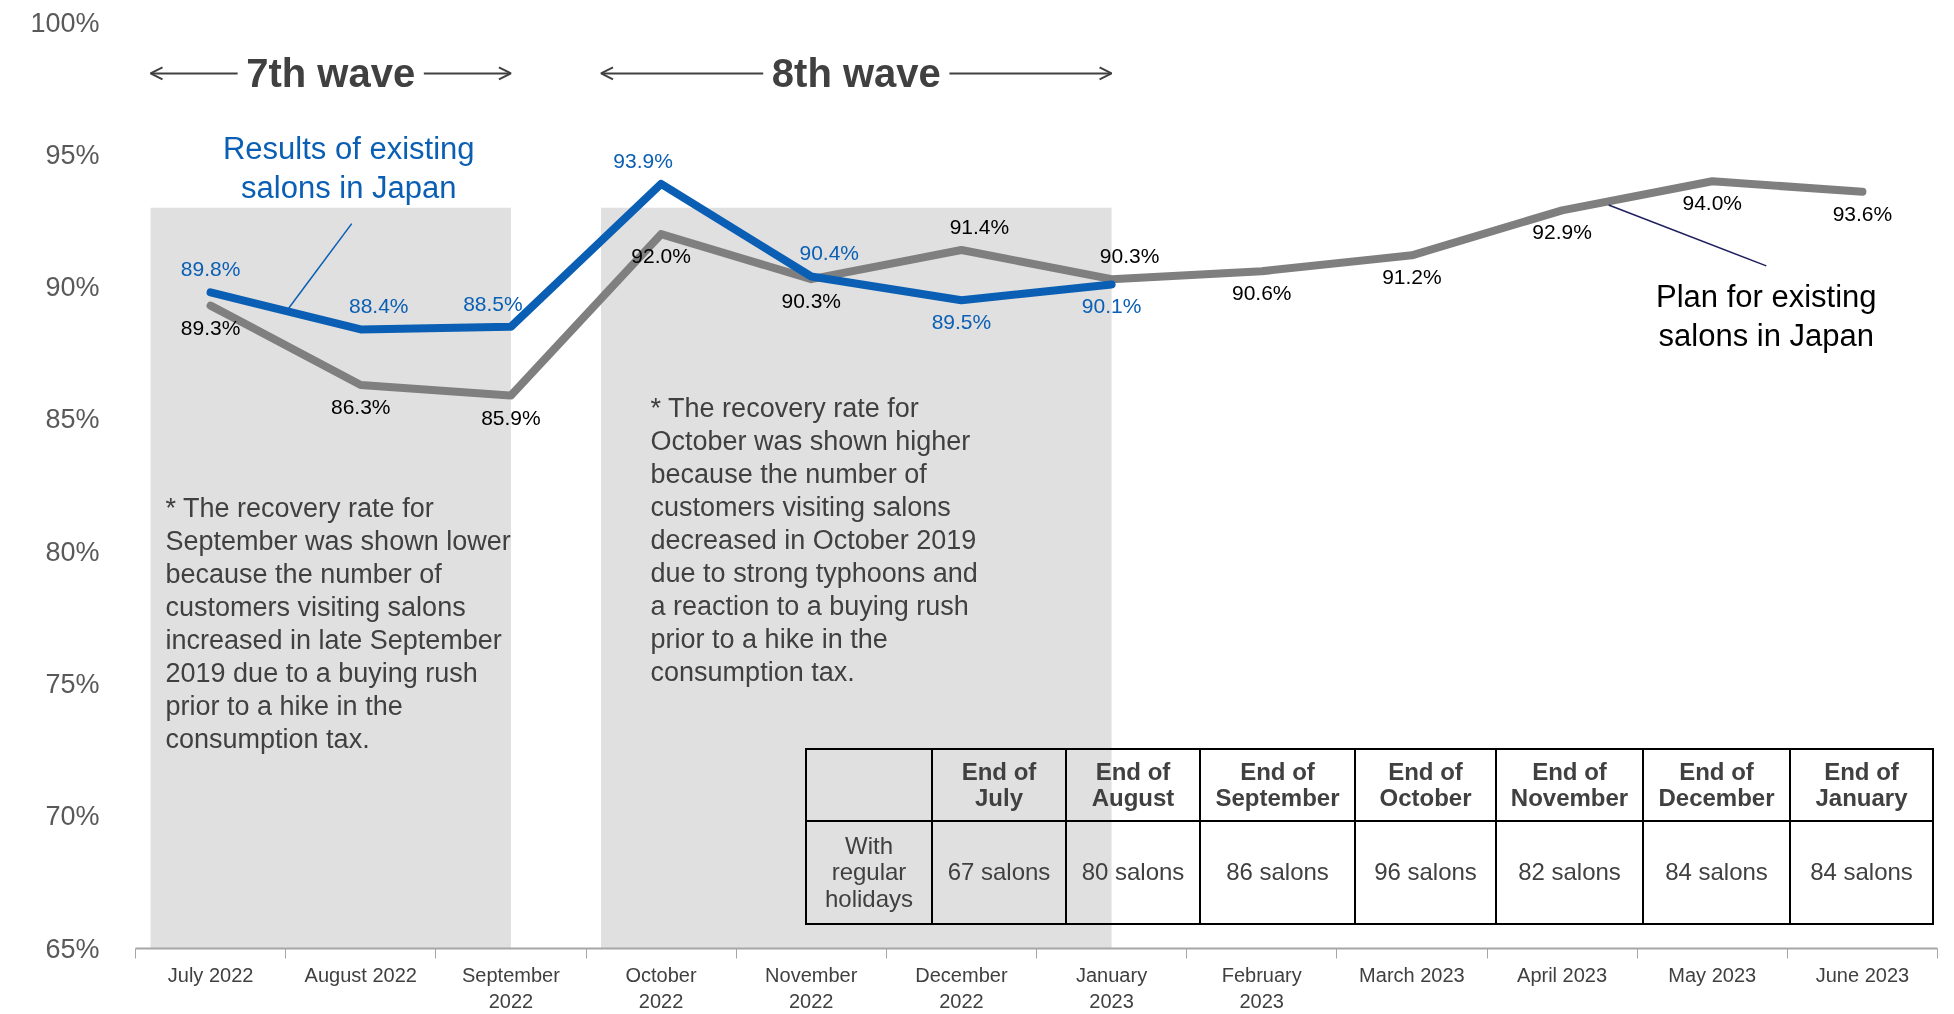 The image size is (1954, 1014). Describe the element at coordinates (1862, 974) in the screenshot. I see `x-tick-label: June 2023` at that location.